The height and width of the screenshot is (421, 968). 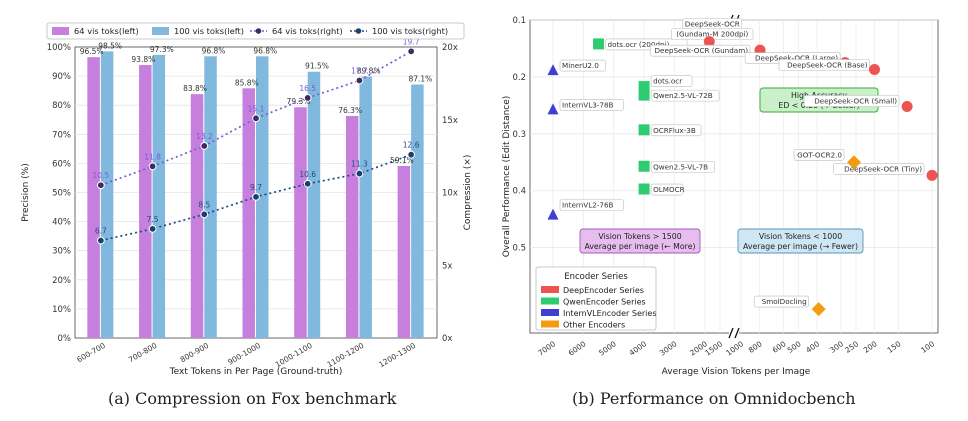 I want to click on point-label: DeepSeek-OCR (Gundam), so click(x=702, y=50).